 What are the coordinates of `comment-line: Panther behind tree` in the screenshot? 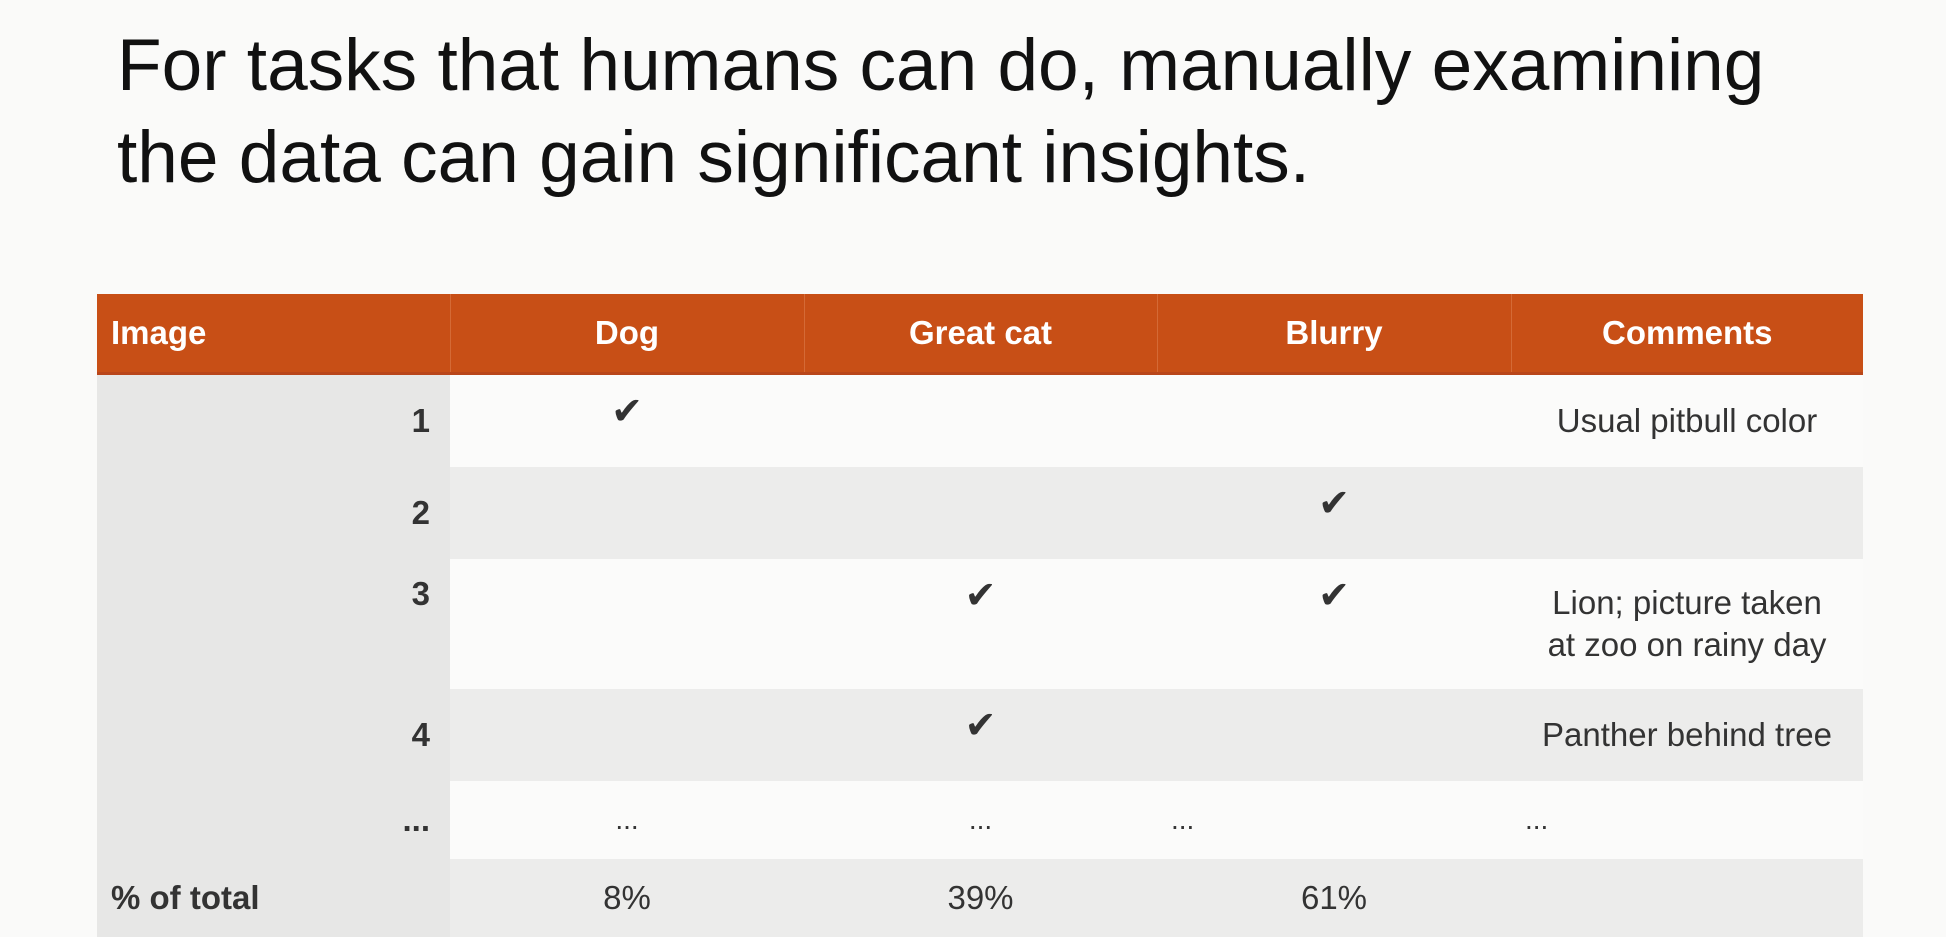 It's located at (1687, 735).